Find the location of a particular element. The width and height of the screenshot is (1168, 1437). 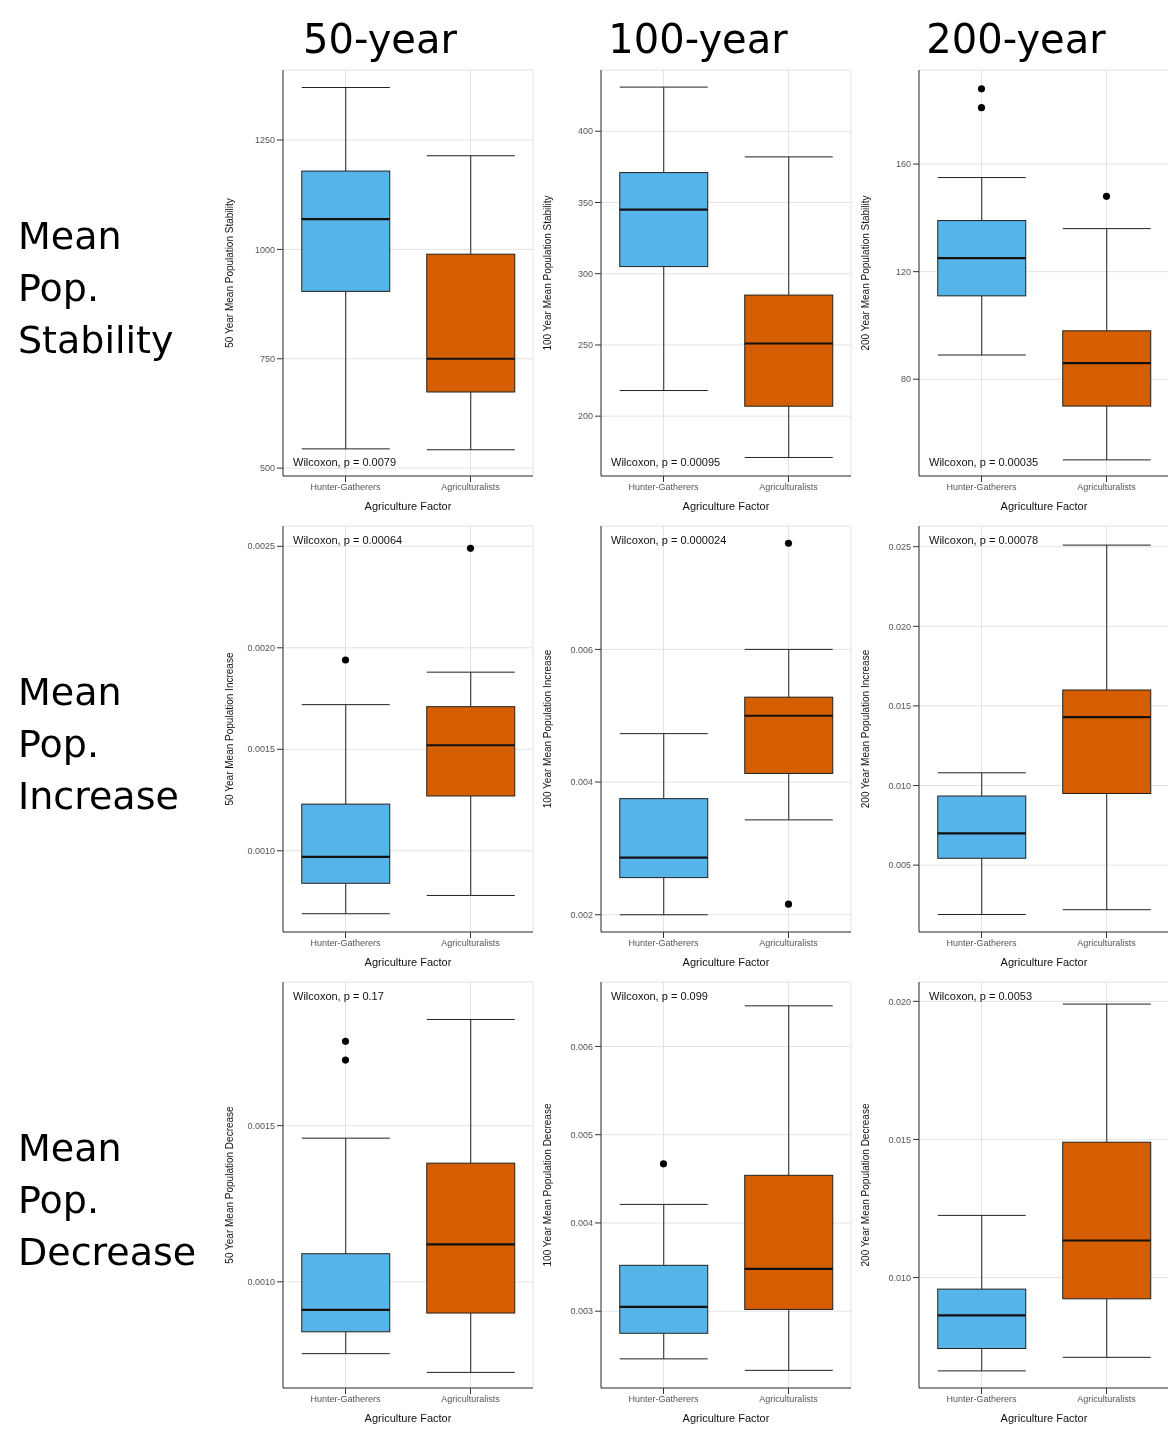

y-axis-title: 50 Year Mean Population Stability is located at coordinates (229, 273).